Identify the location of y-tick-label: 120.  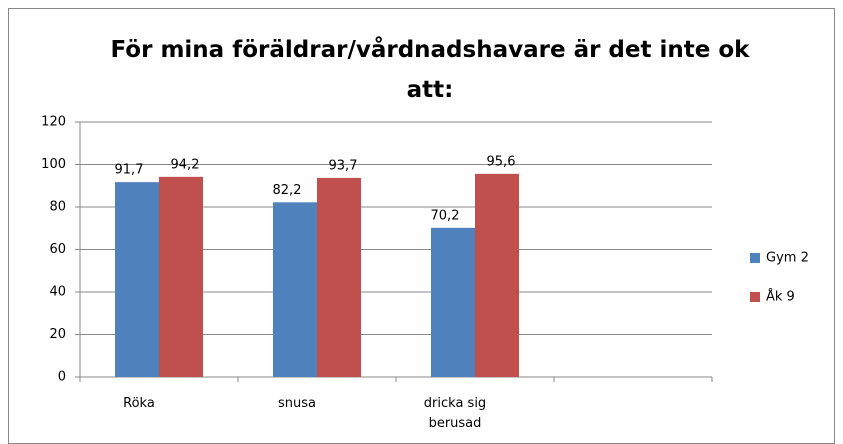
(53, 122).